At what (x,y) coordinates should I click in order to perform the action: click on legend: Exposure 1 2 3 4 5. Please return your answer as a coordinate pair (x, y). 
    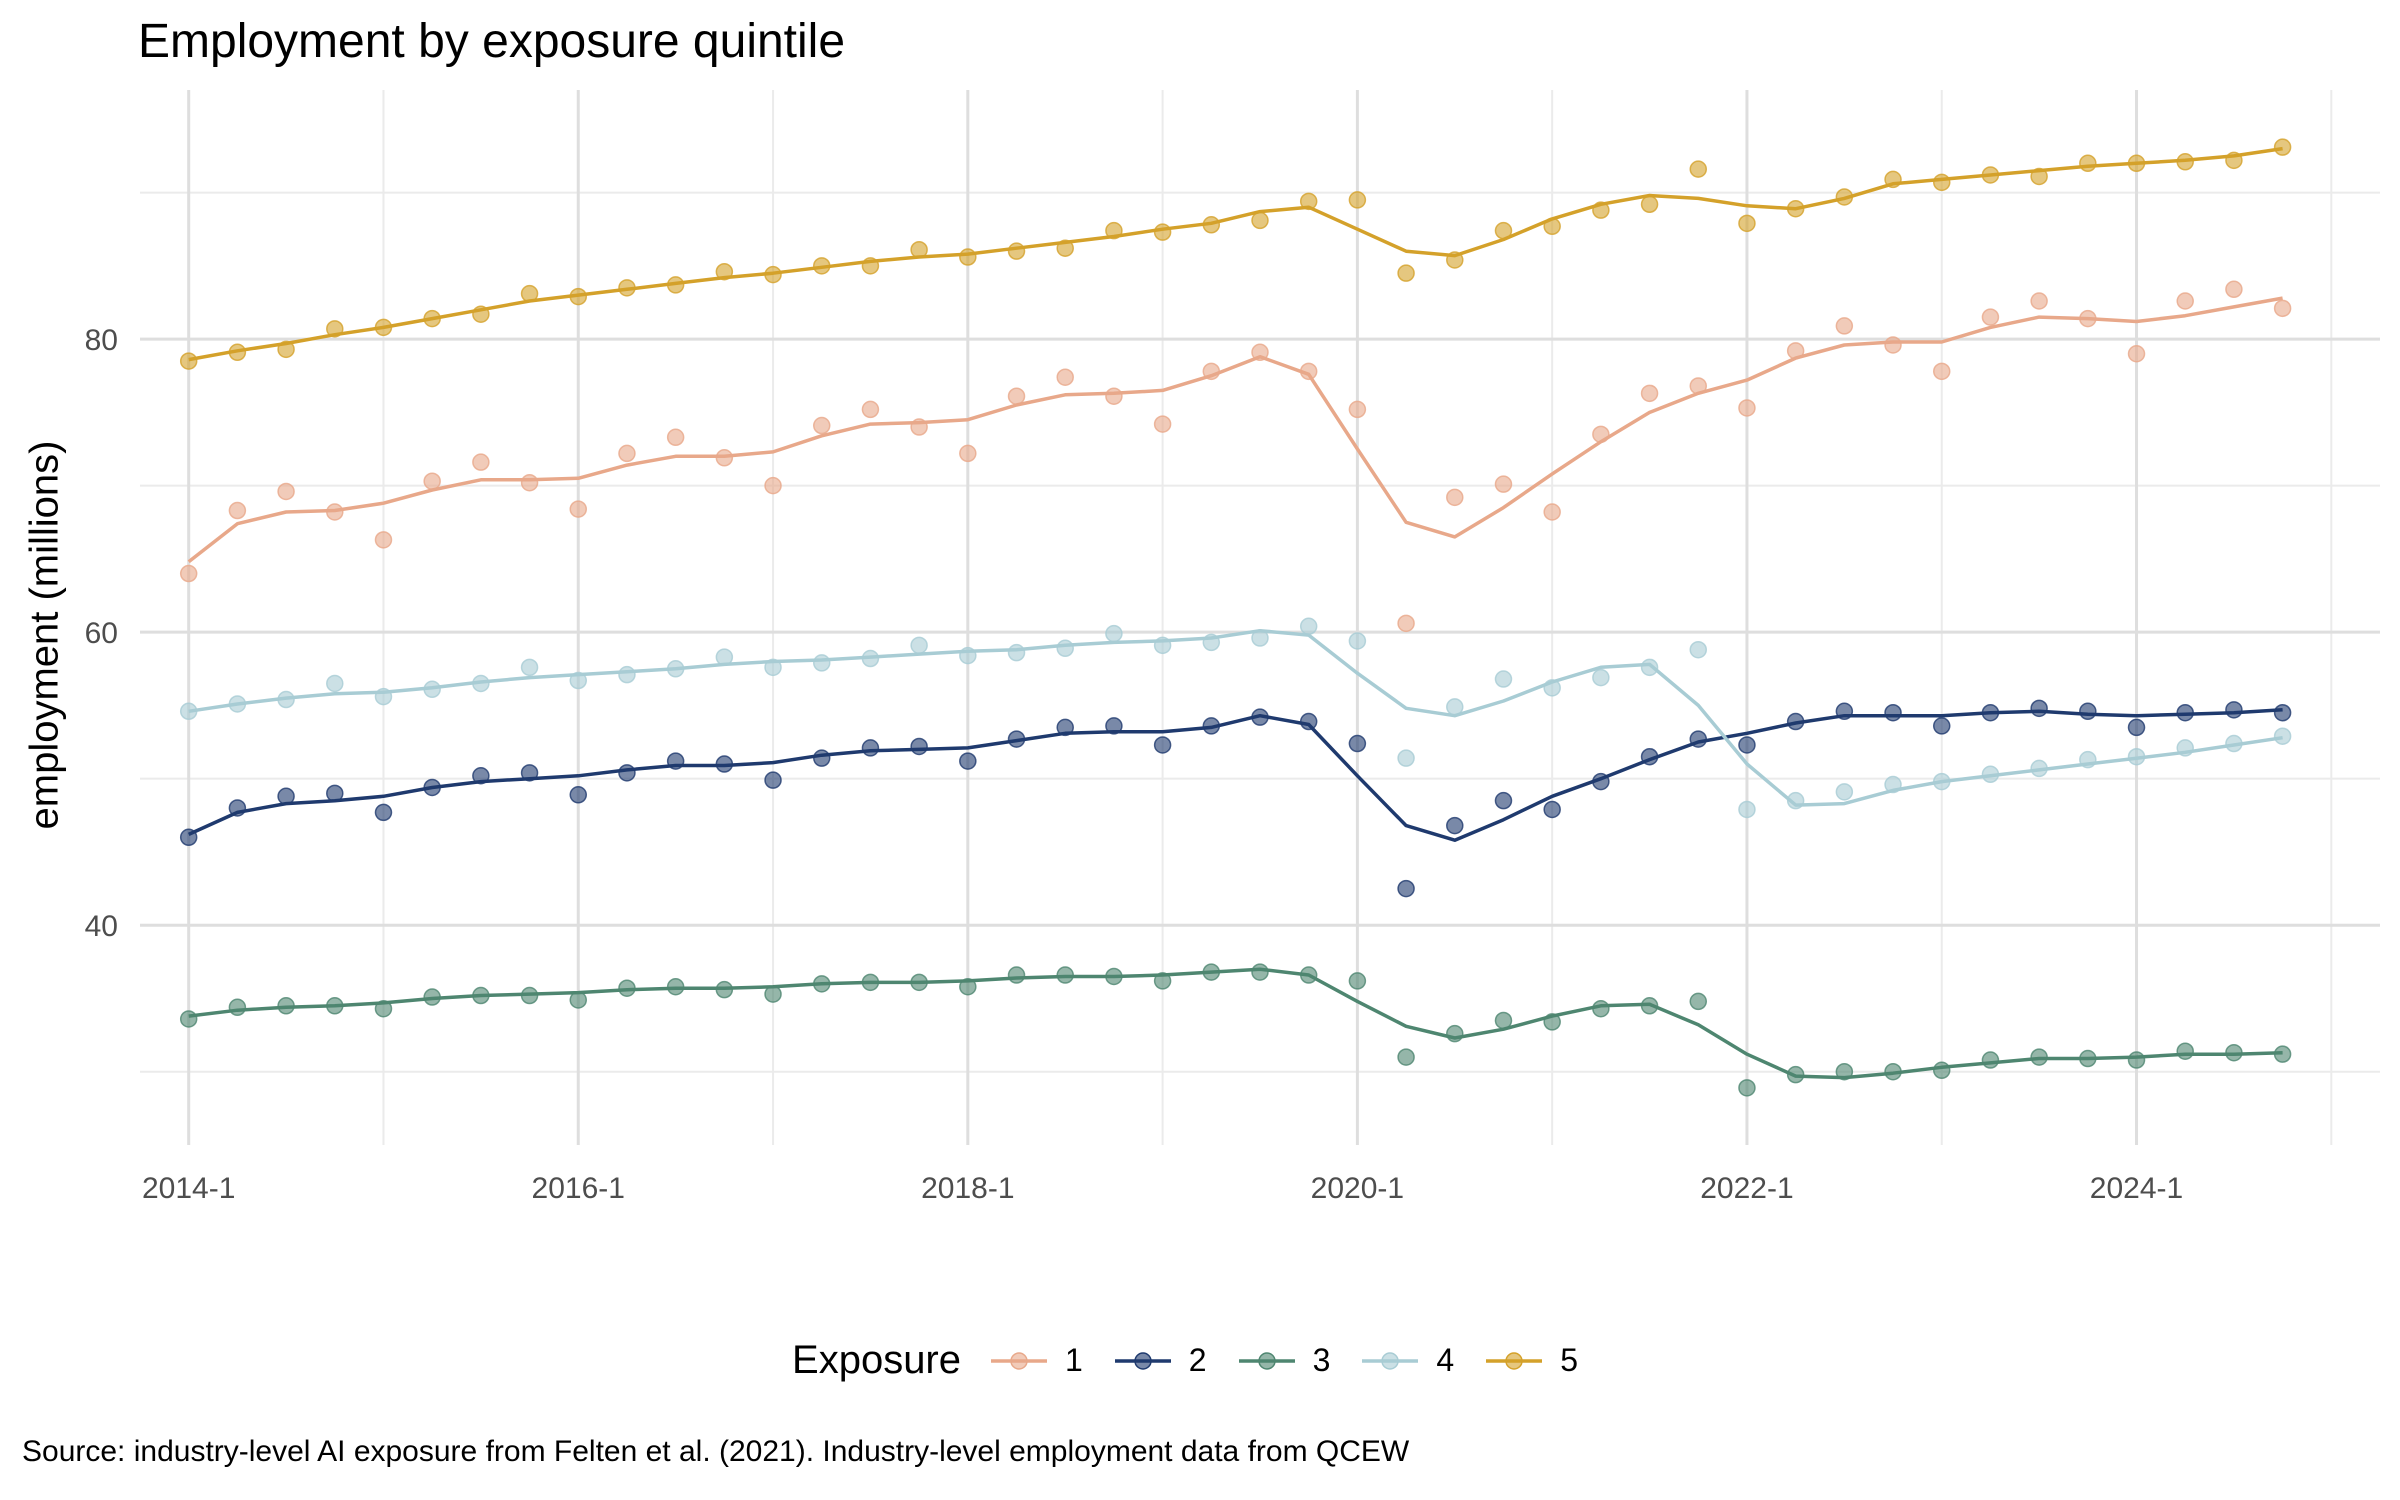
    Looking at the image, I should click on (1200, 1360).